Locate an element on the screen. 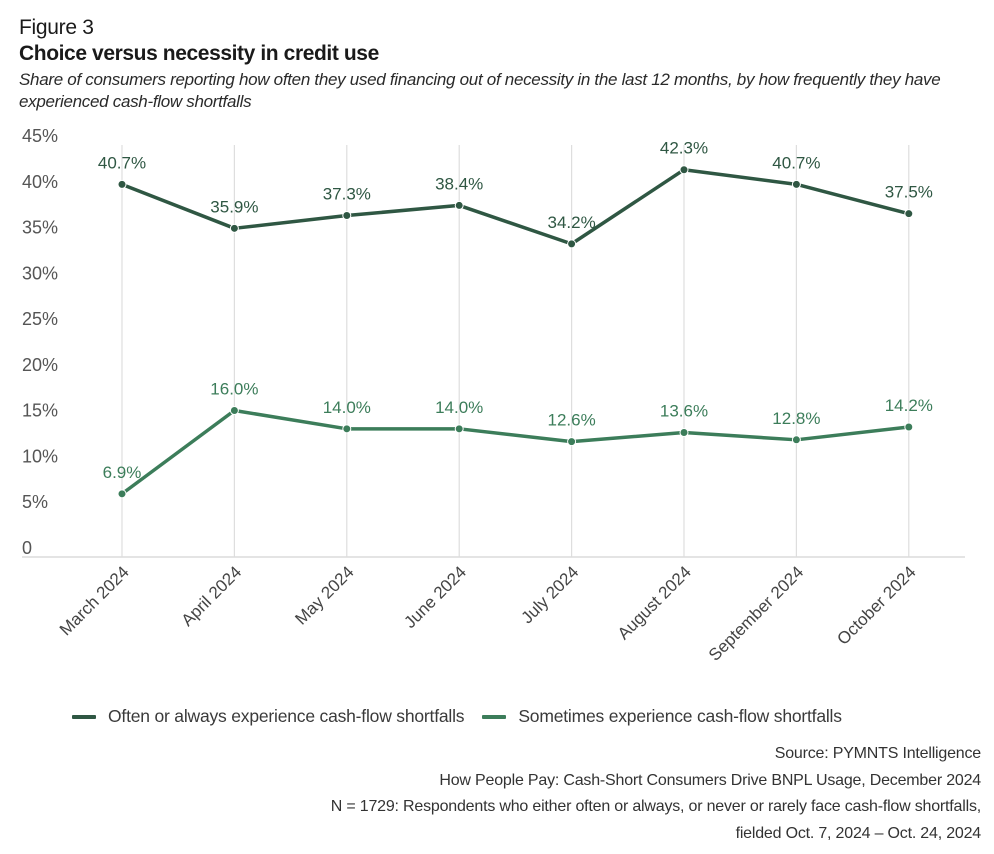 This screenshot has width=994, height=854. data-label: 37.5% is located at coordinates (909, 192).